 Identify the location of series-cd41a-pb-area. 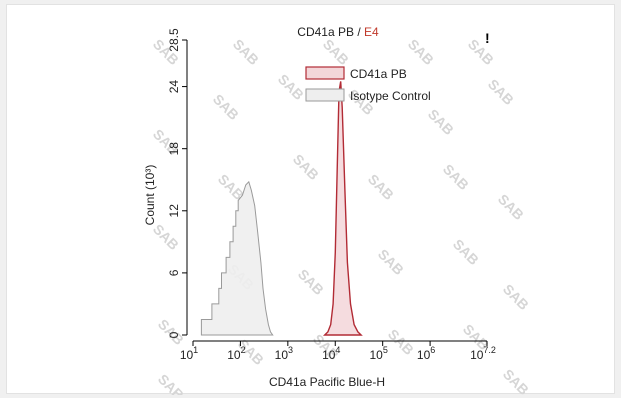
(343, 208).